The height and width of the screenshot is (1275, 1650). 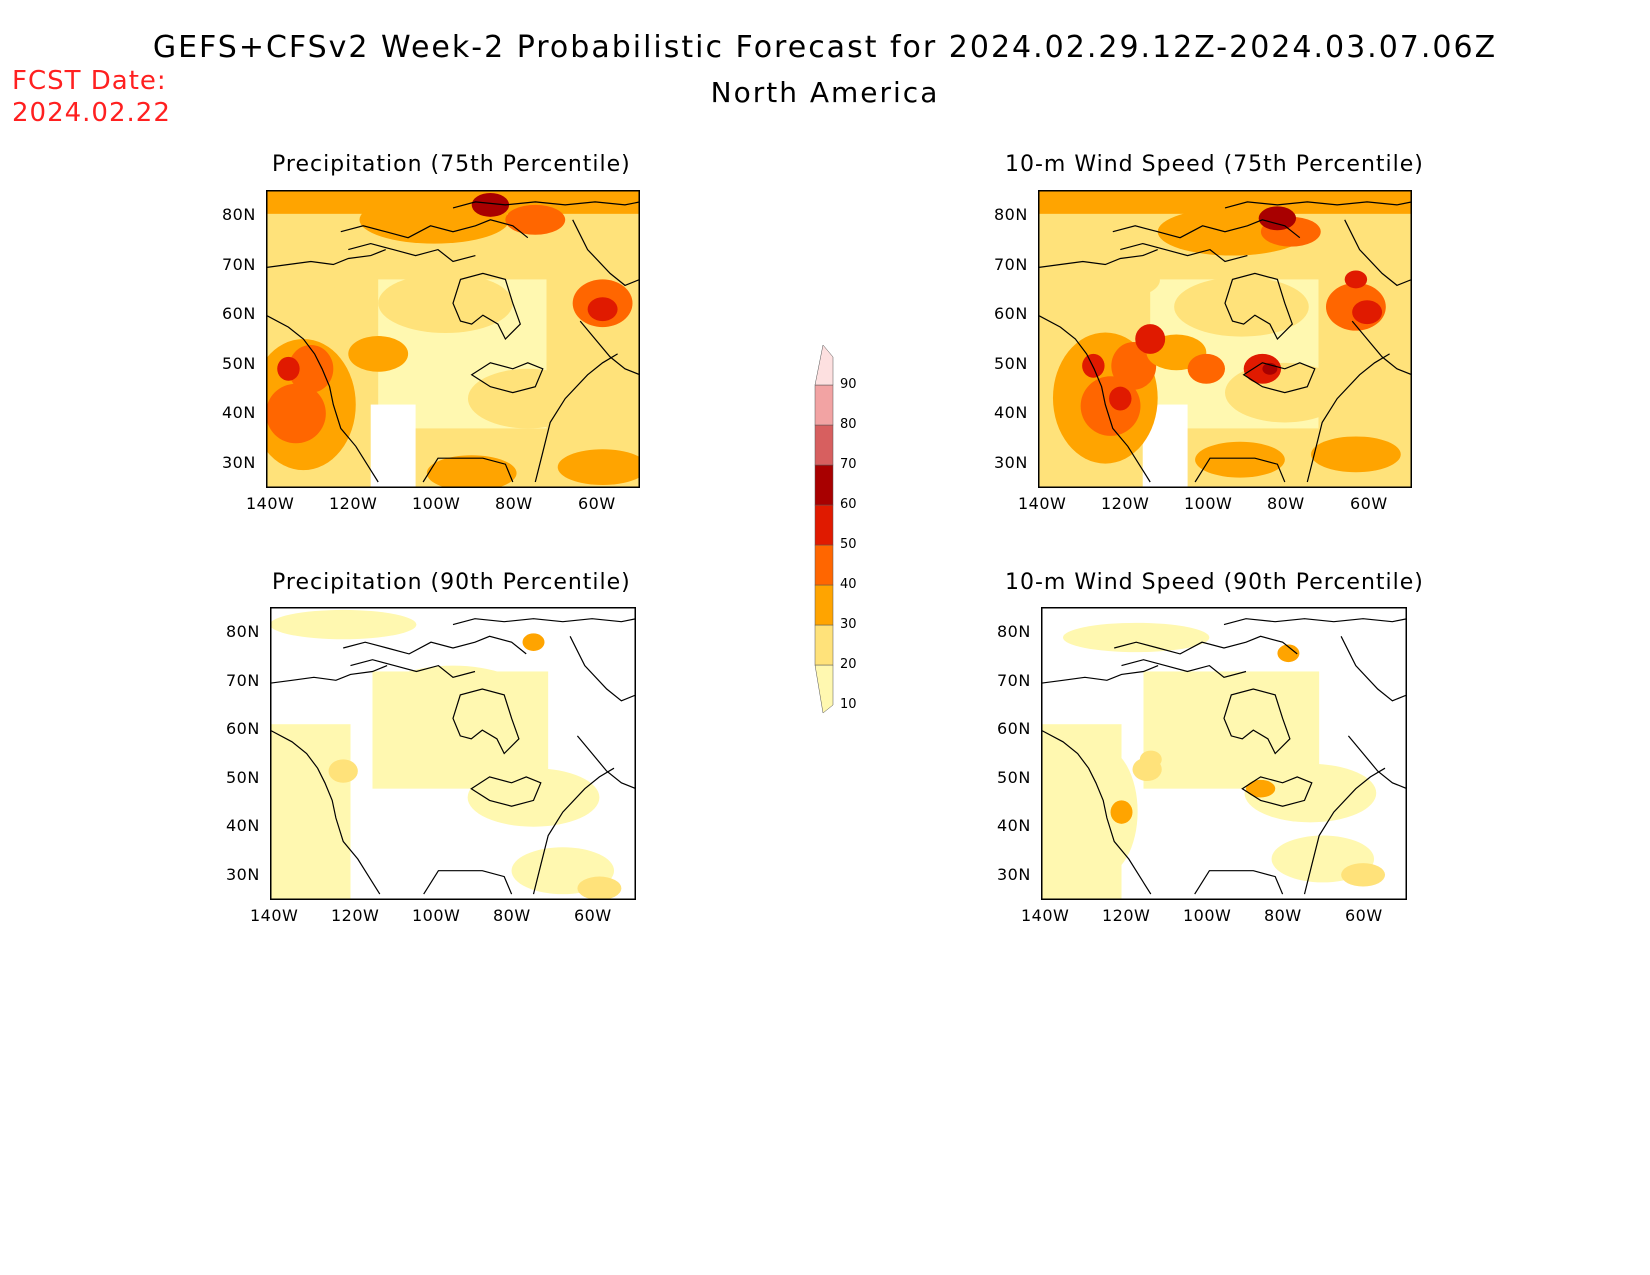 I want to click on map-panel-wind75, so click(x=1225, y=339).